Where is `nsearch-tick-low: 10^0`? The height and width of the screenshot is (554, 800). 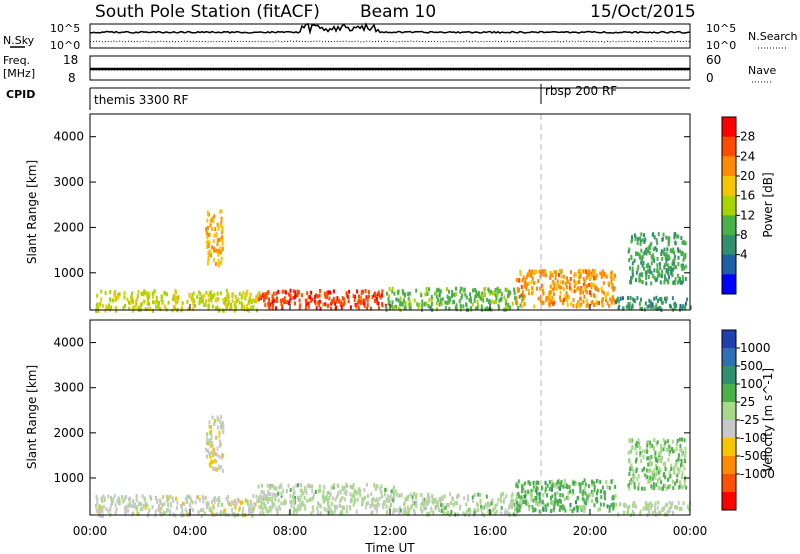
nsearch-tick-low: 10^0 is located at coordinates (721, 45).